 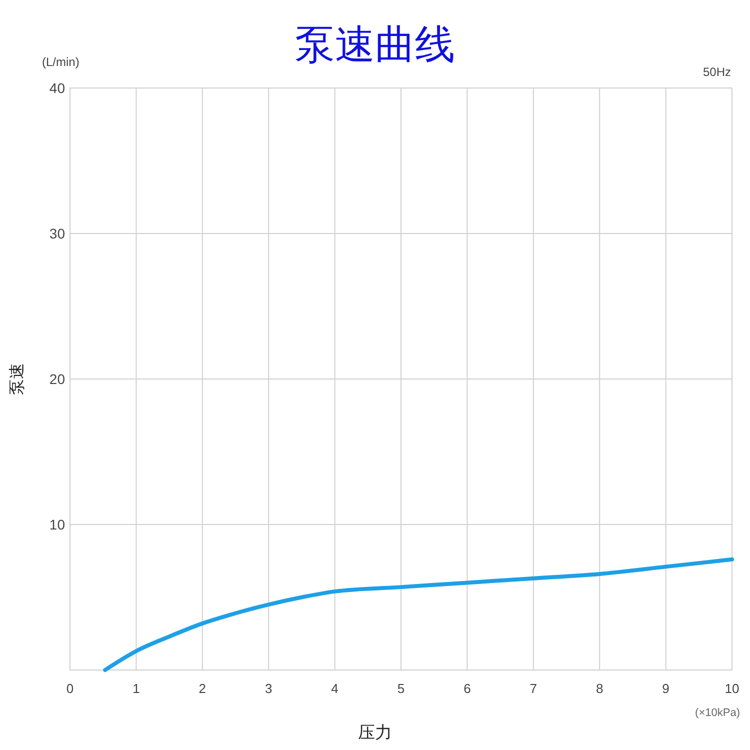 I want to click on x-tick-label: 5, so click(x=401, y=688).